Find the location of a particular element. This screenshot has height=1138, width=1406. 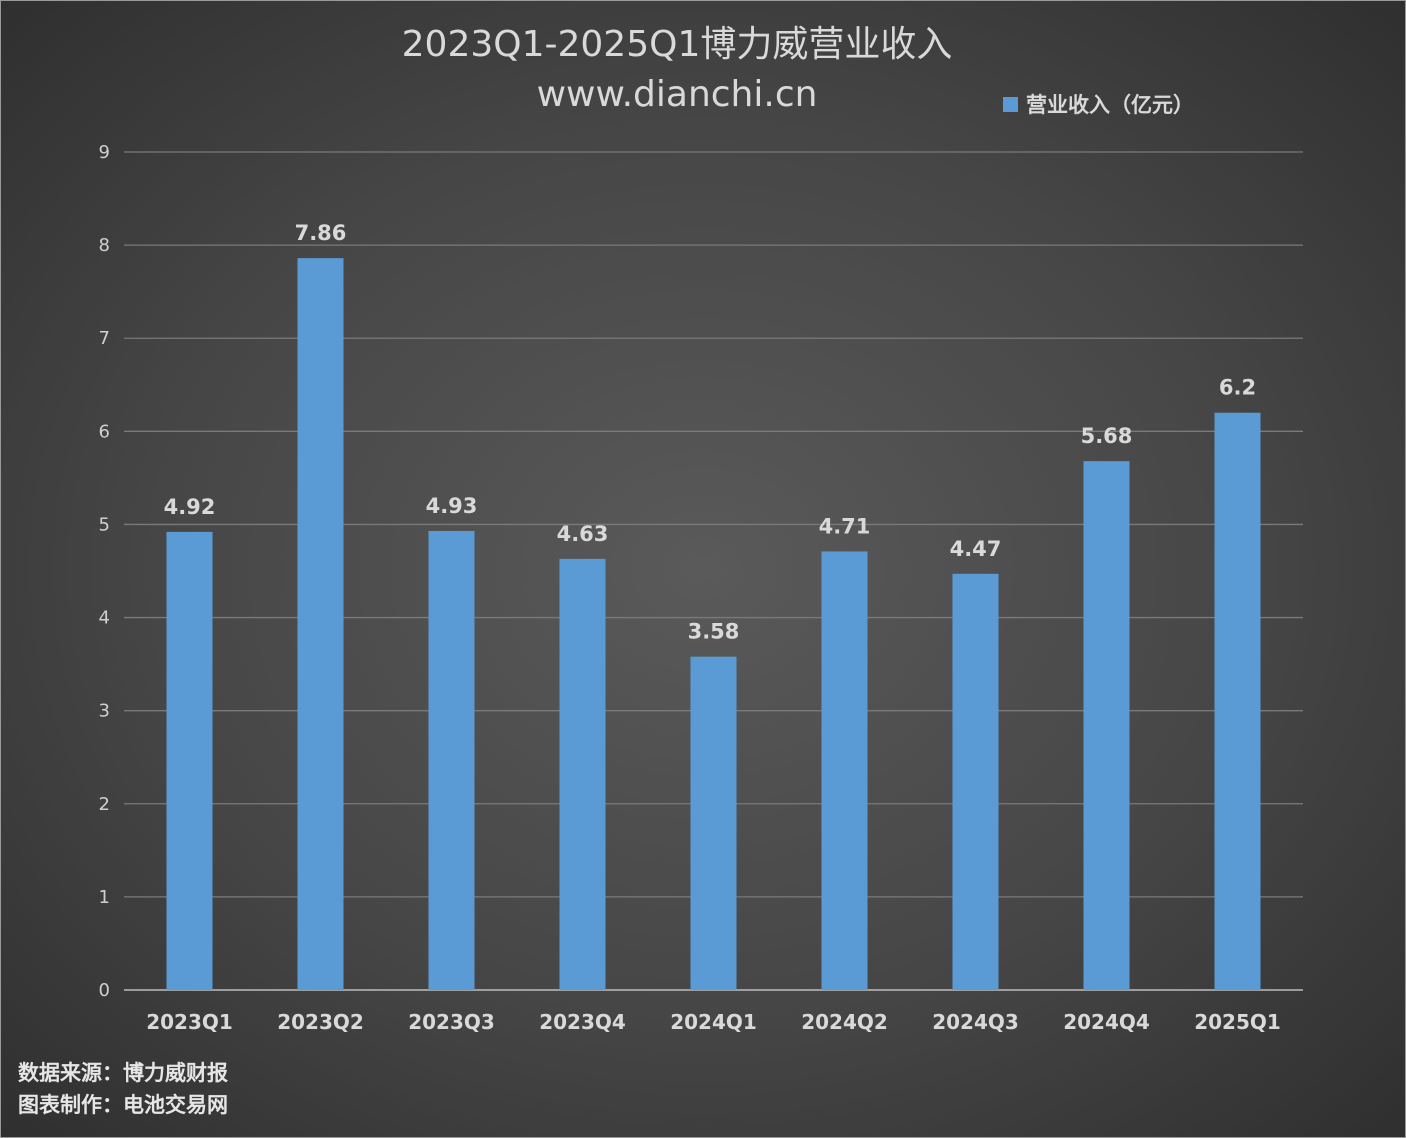

data-label: 4.71 is located at coordinates (845, 526).